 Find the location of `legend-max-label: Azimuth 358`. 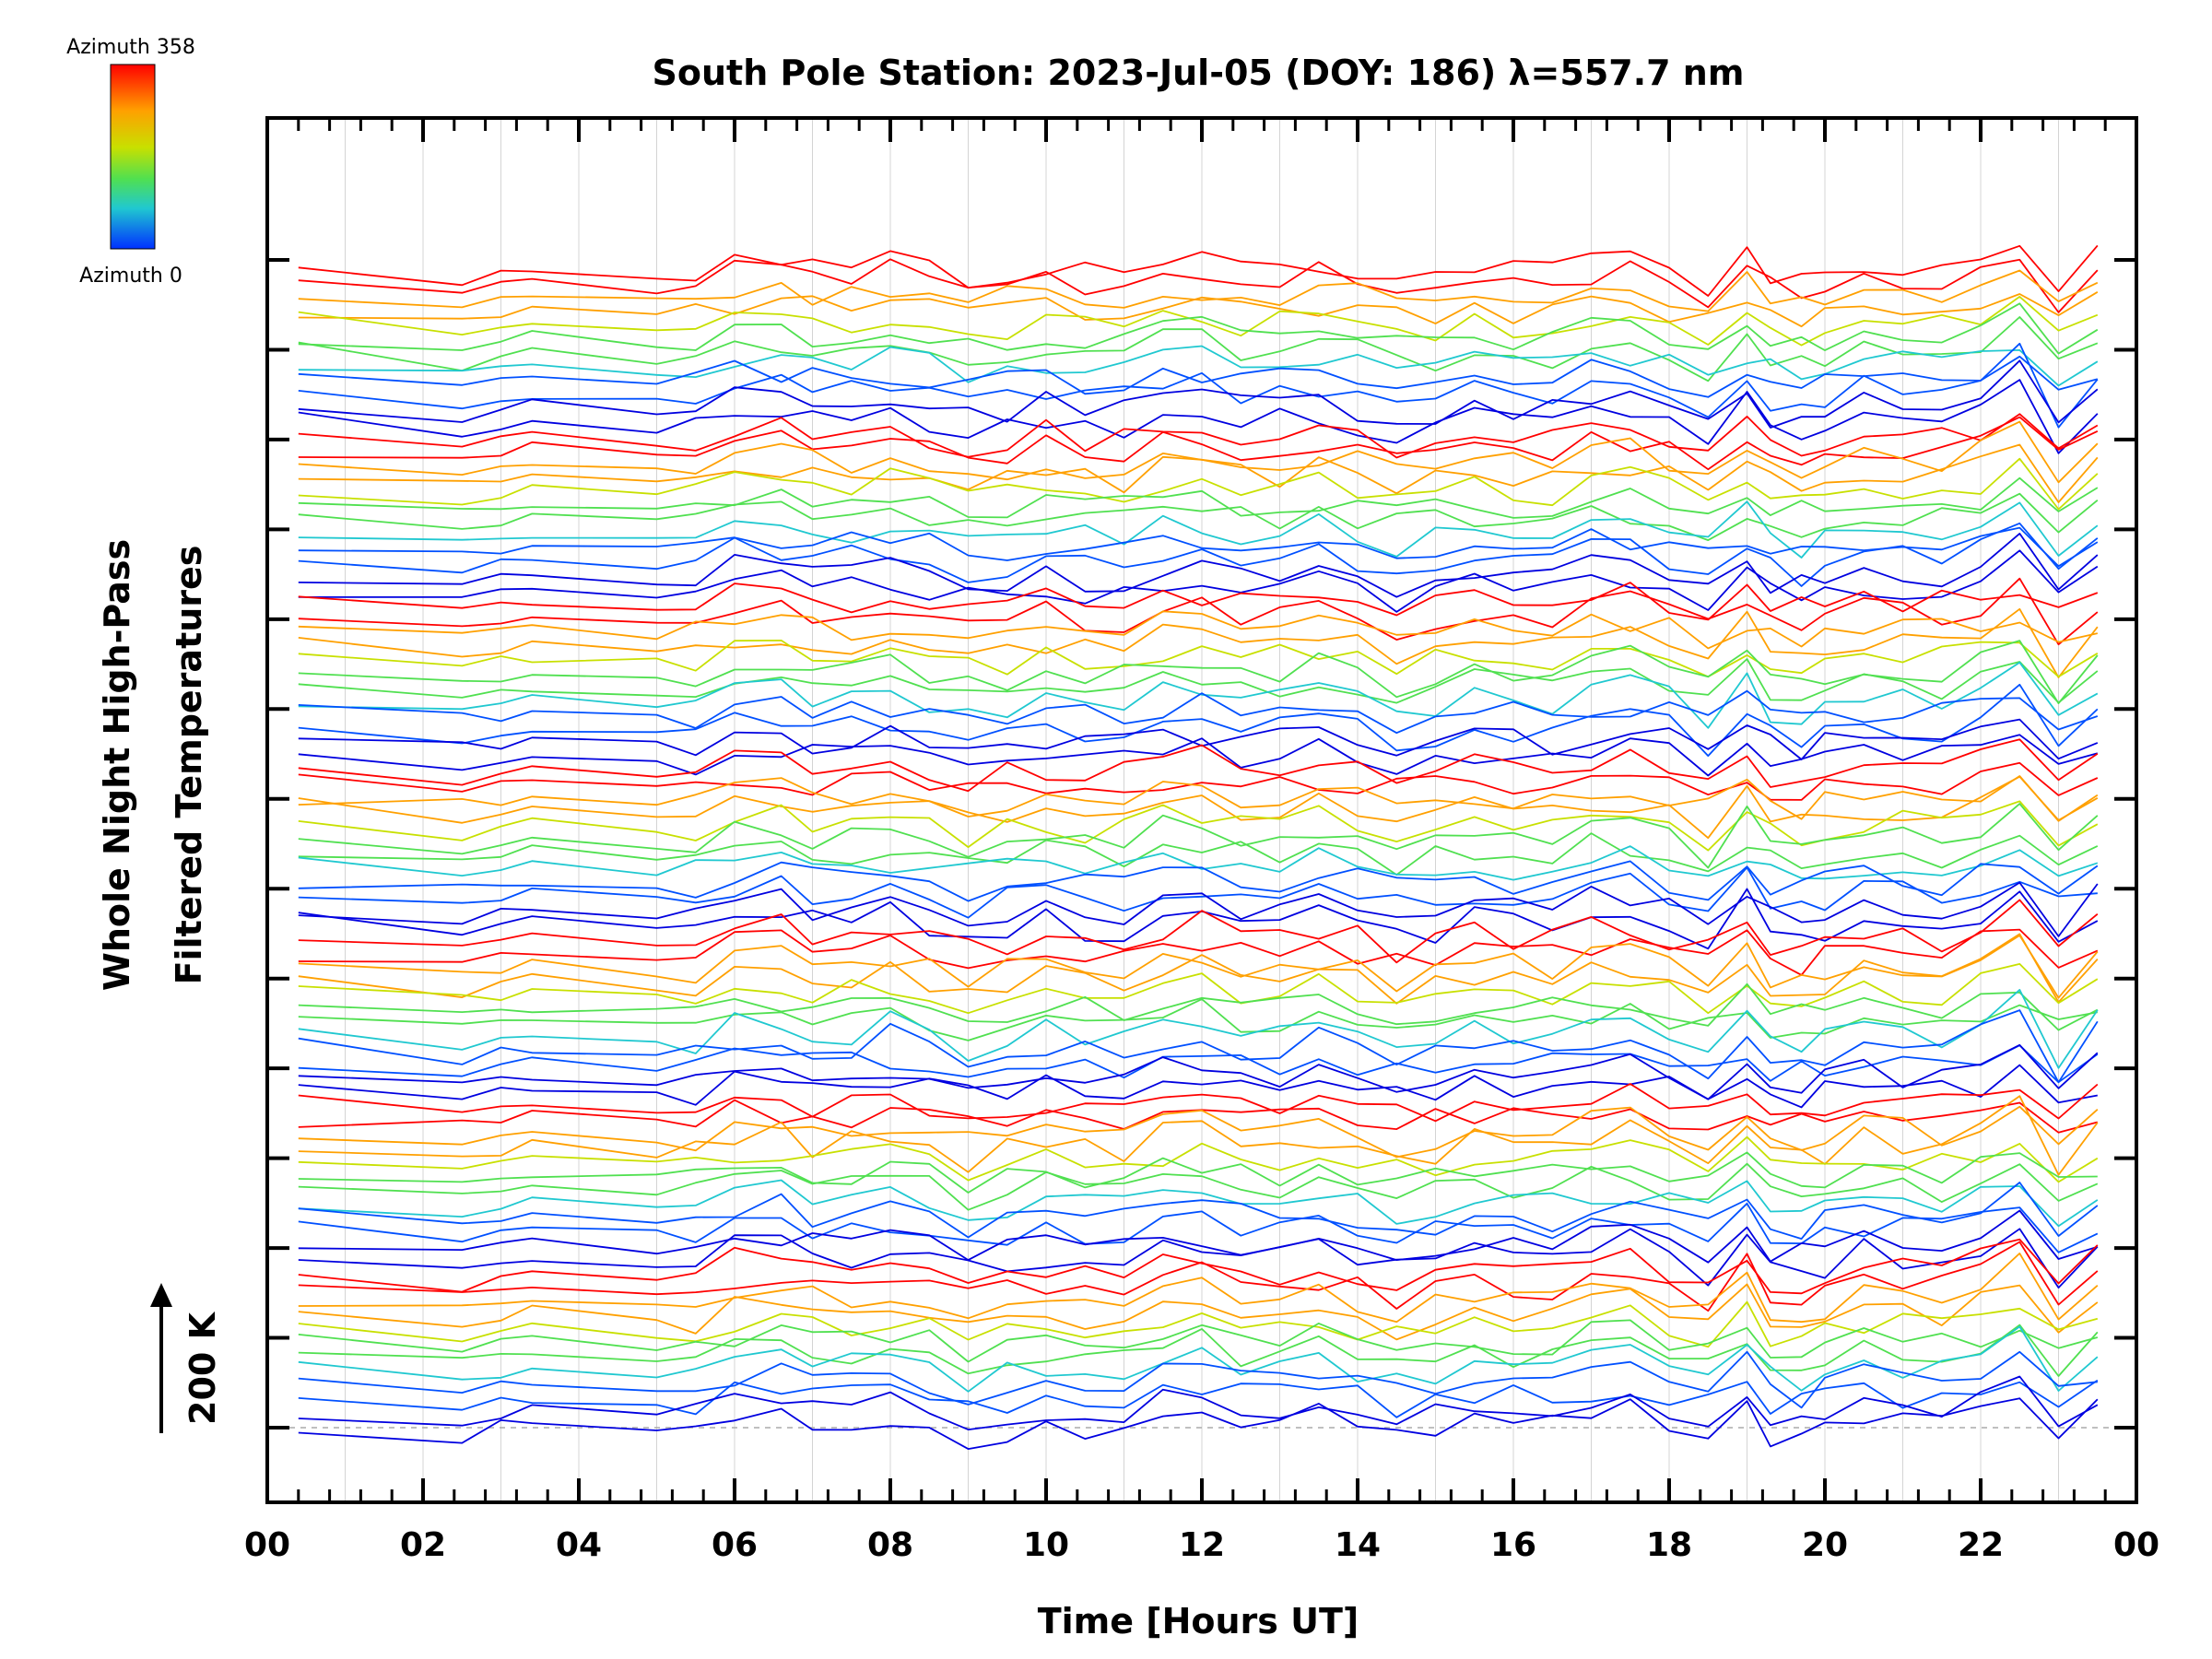

legend-max-label: Azimuth 358 is located at coordinates (130, 47).